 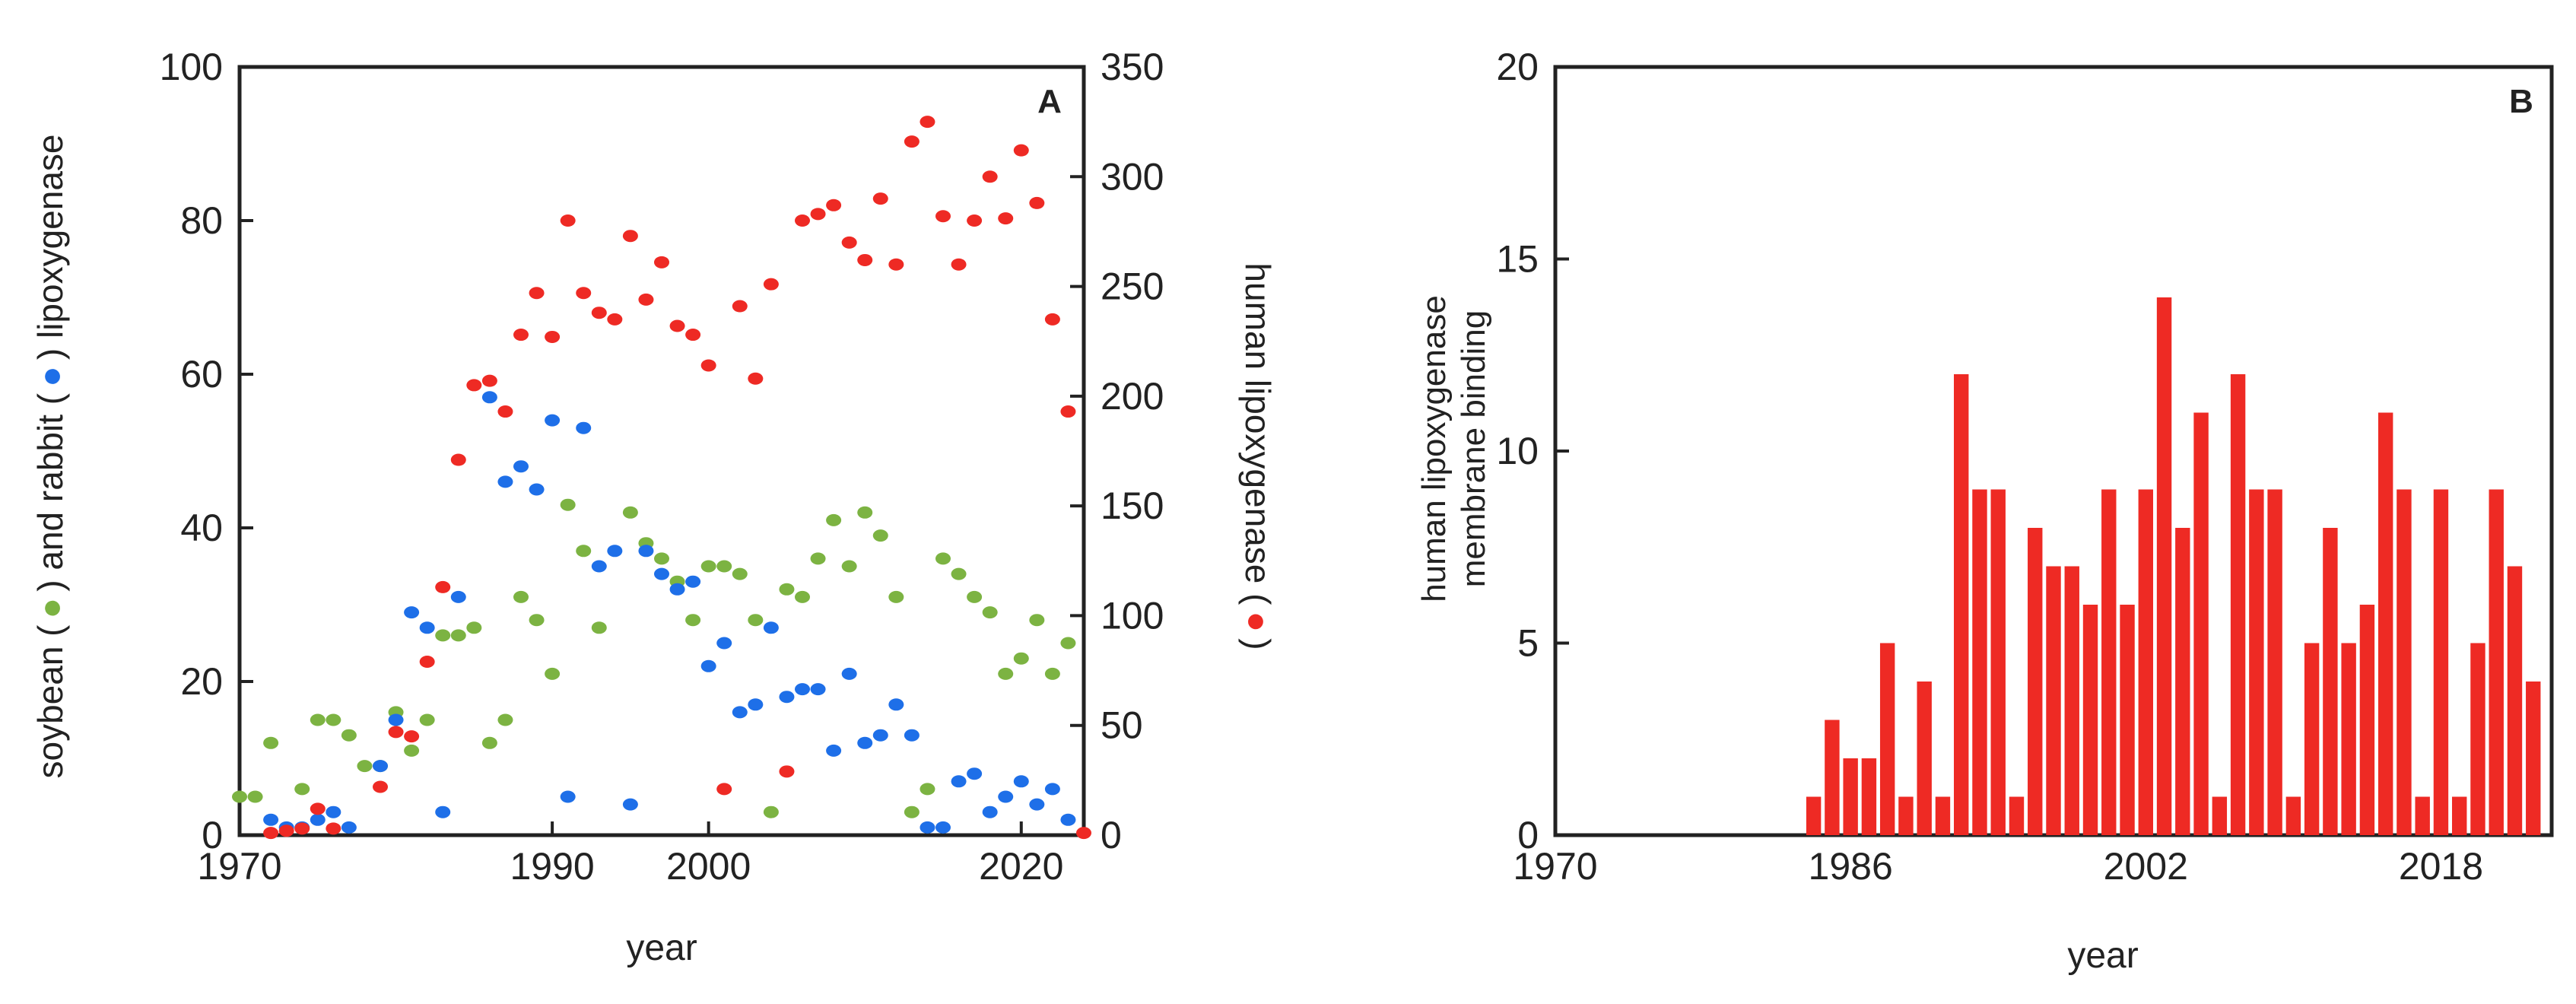 What do you see at coordinates (1021, 866) in the screenshot?
I see `x-tick-label: 2020` at bounding box center [1021, 866].